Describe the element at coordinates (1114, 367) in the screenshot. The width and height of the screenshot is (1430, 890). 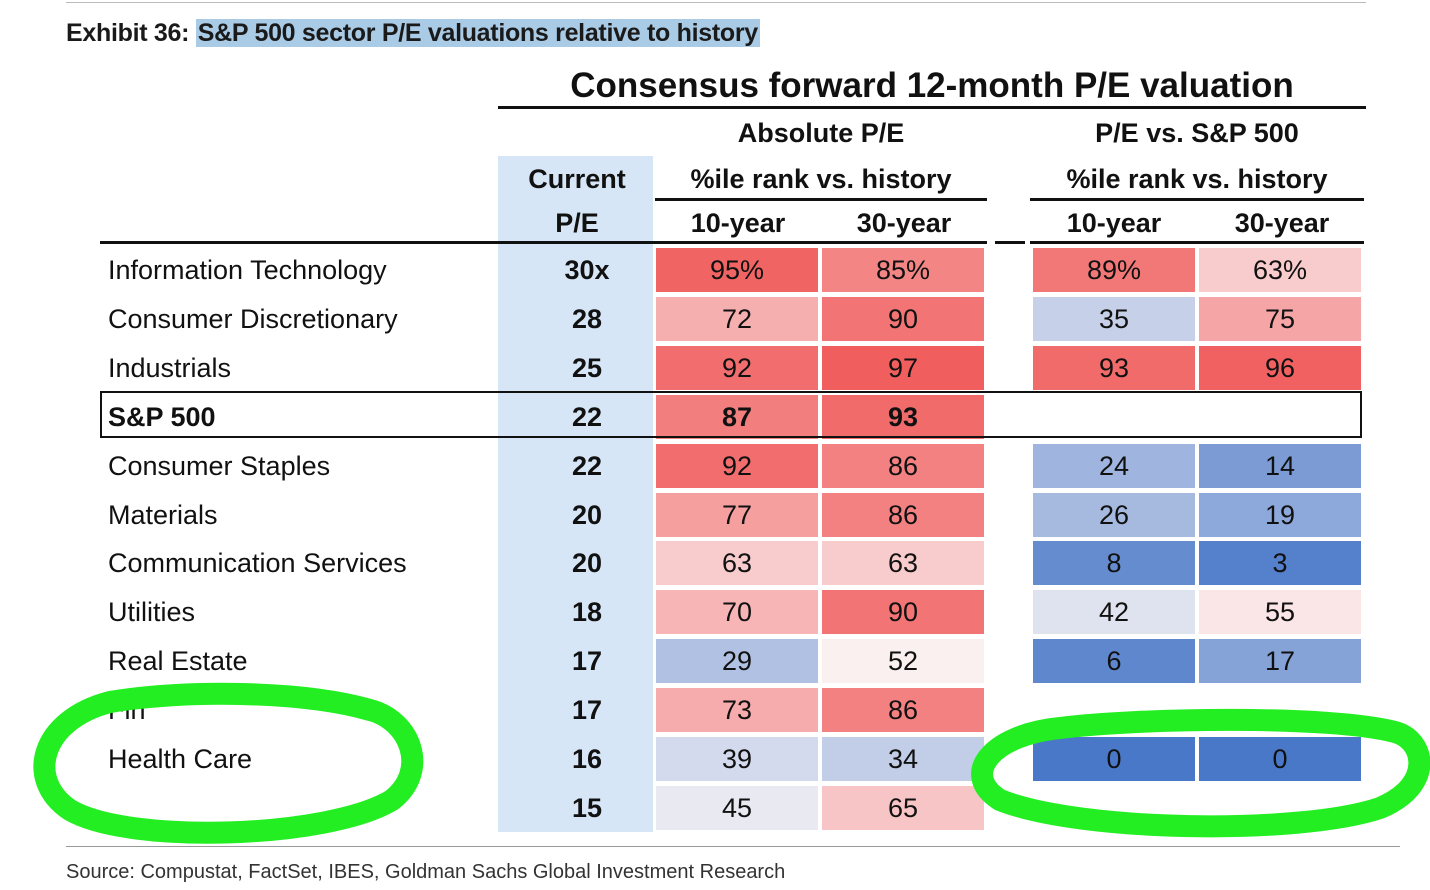
I see `cell-rel10: 93` at that location.